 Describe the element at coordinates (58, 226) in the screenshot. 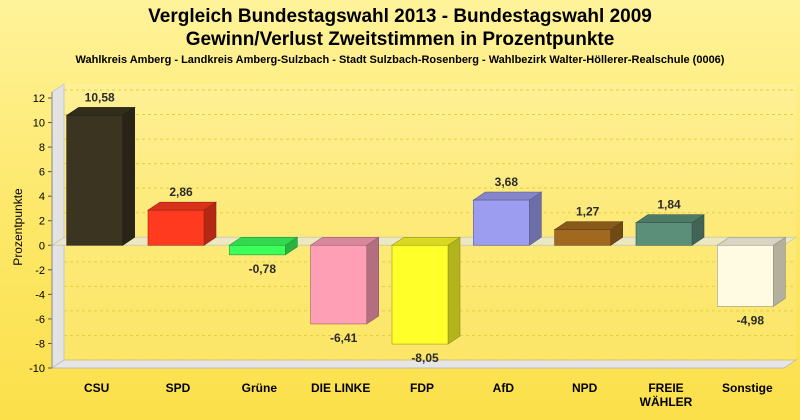

I see `plot-side-wall` at that location.